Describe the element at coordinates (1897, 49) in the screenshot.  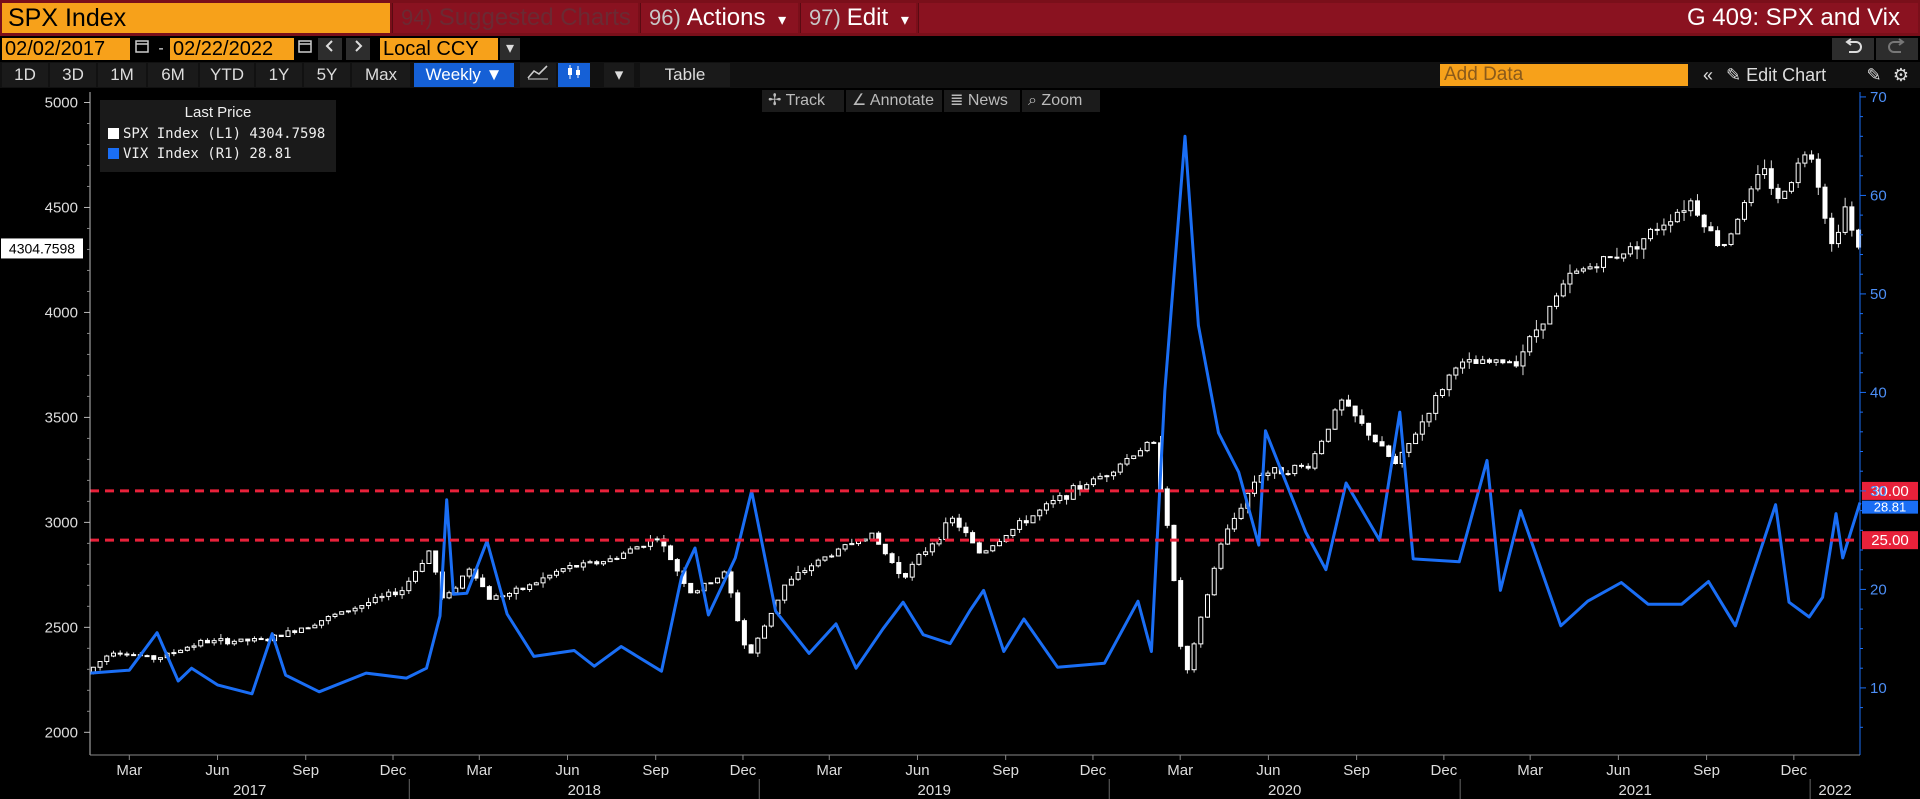
I see `redo-button` at that location.